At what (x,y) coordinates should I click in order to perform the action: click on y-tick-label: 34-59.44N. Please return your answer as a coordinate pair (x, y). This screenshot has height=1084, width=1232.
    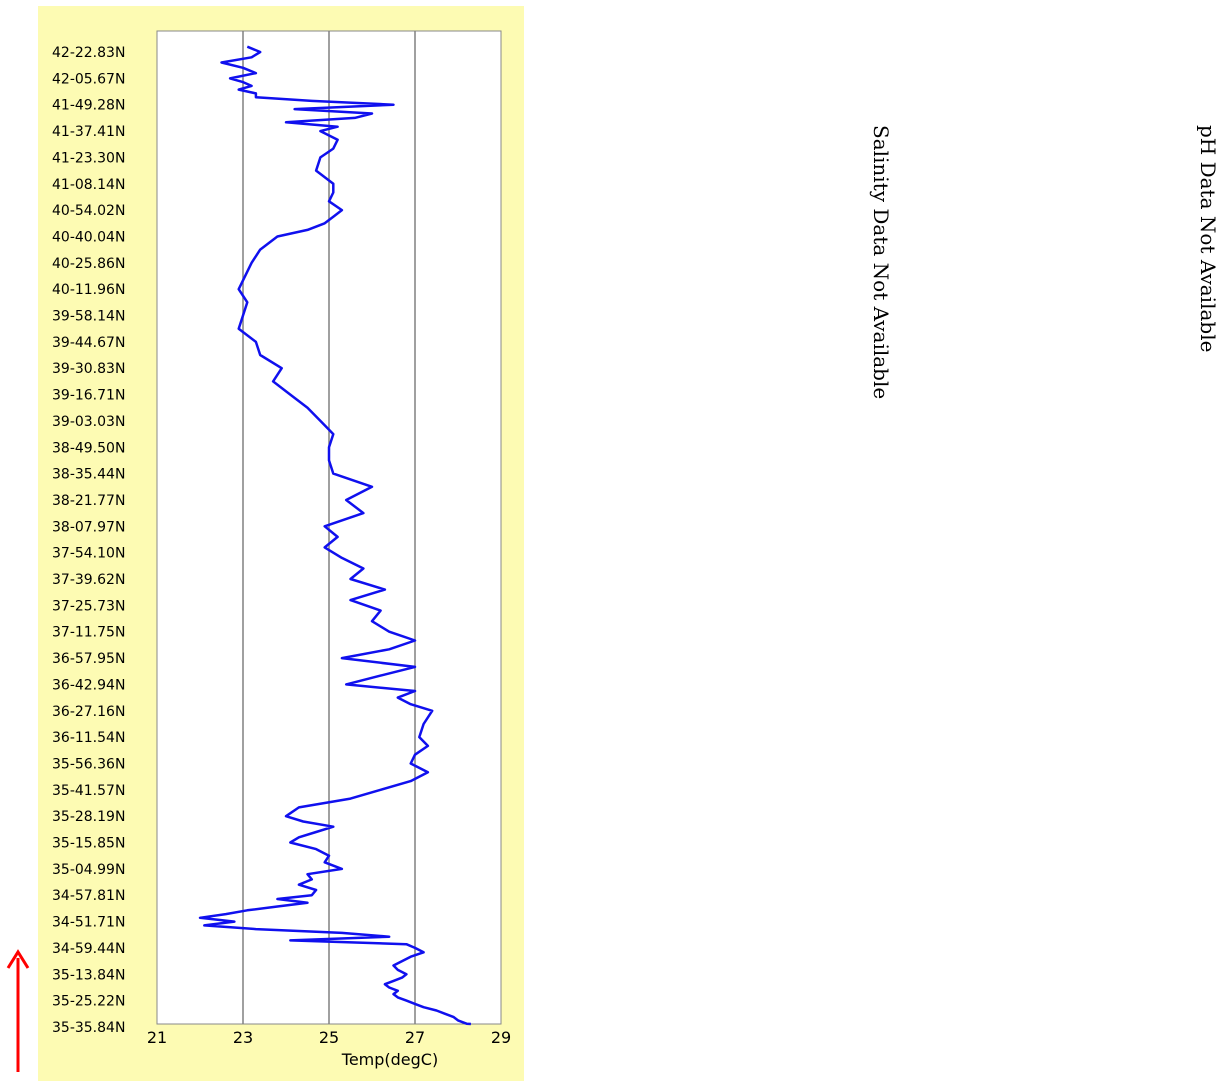
    Looking at the image, I should click on (88, 949).